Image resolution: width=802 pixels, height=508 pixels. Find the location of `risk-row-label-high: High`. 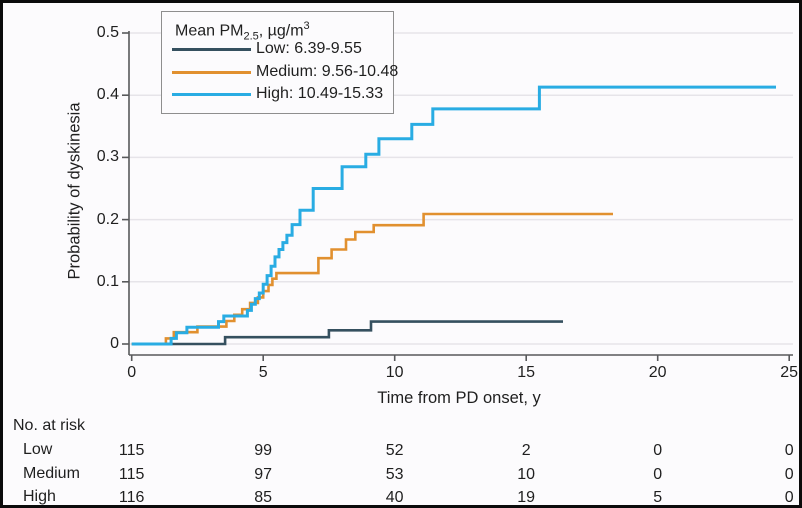

risk-row-label-high: High is located at coordinates (39, 496).